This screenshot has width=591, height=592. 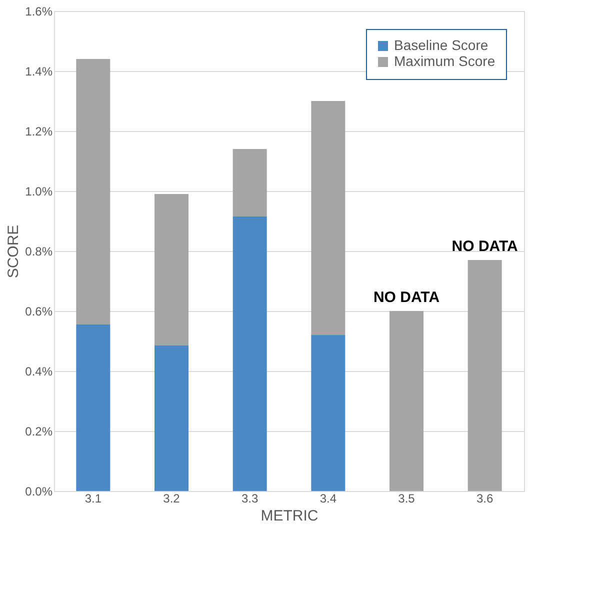 I want to click on y-tick-label: 0.4%, so click(x=39, y=371).